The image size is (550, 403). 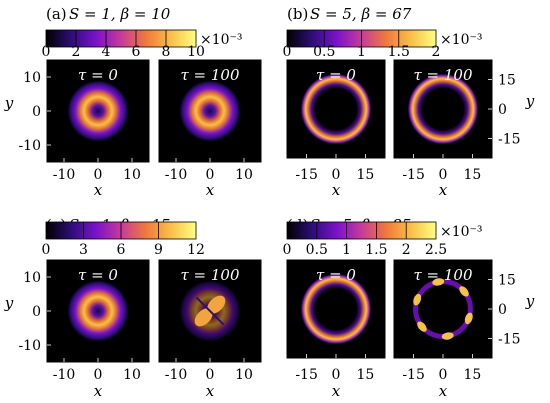 What do you see at coordinates (436, 250) in the screenshot?
I see `colorbar-tick-label: 2.5` at bounding box center [436, 250].